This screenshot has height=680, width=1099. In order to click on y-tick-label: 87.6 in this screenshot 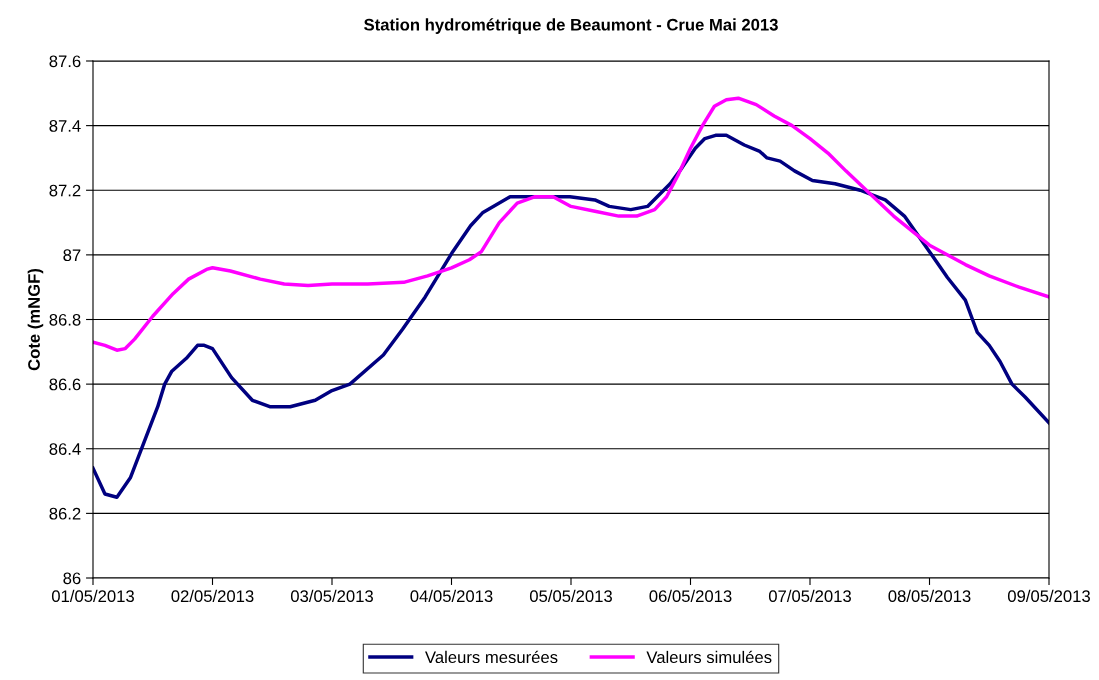, I will do `click(65, 61)`.